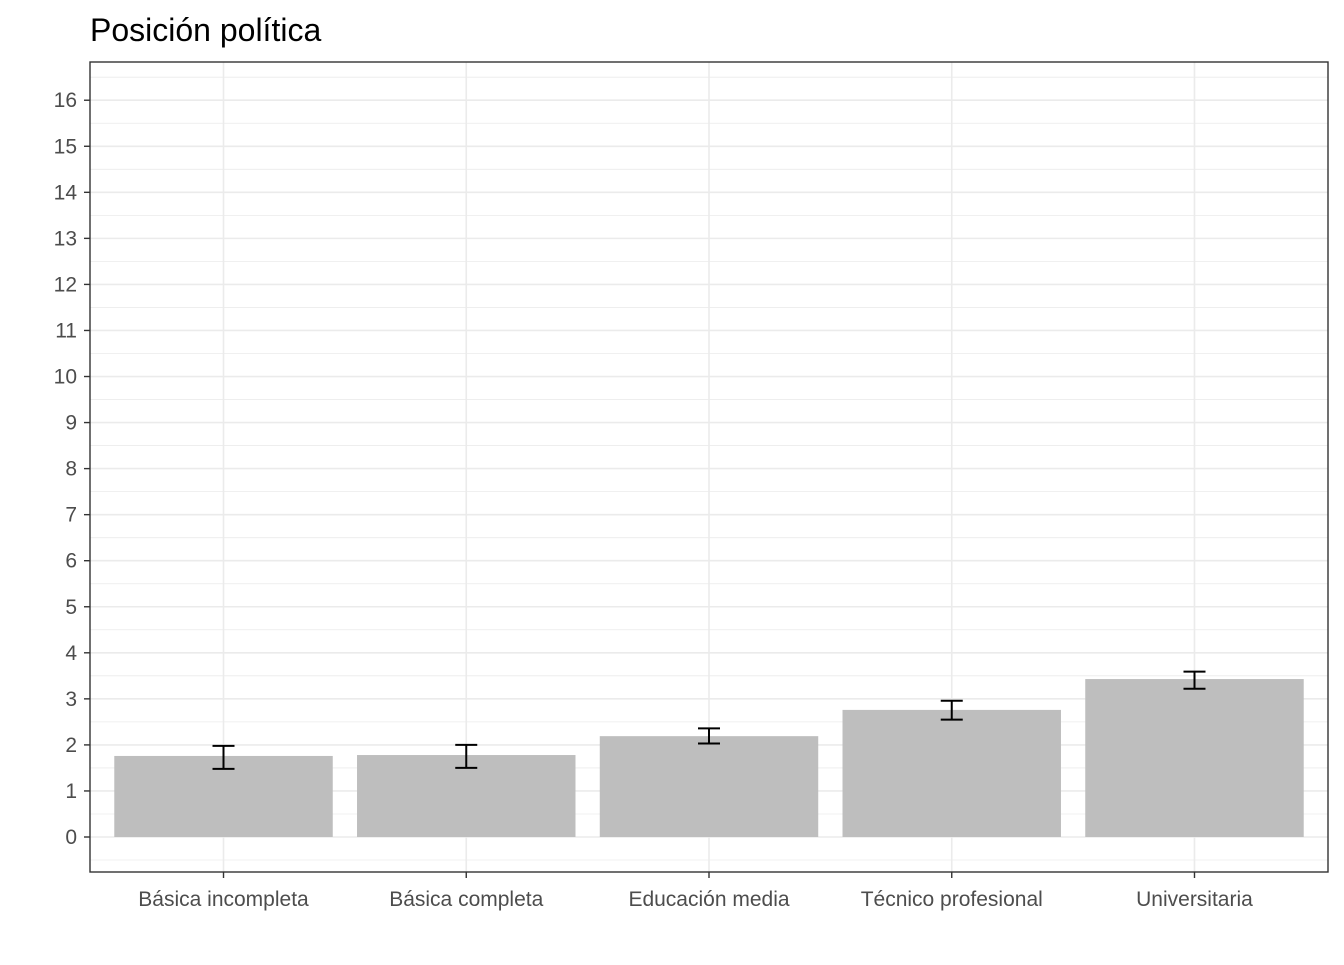  Describe the element at coordinates (708, 899) in the screenshot. I see `x-tick-label: Educación media` at that location.